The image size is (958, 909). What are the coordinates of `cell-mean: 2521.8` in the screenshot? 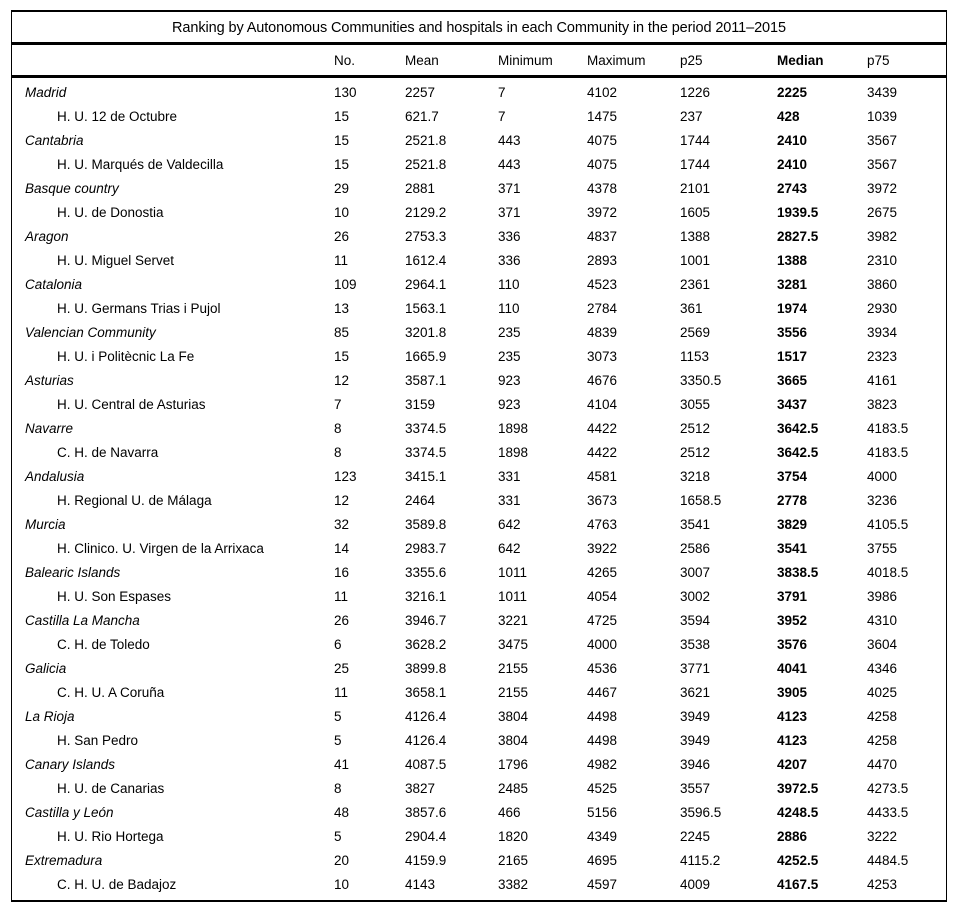 It's located at (426, 140).